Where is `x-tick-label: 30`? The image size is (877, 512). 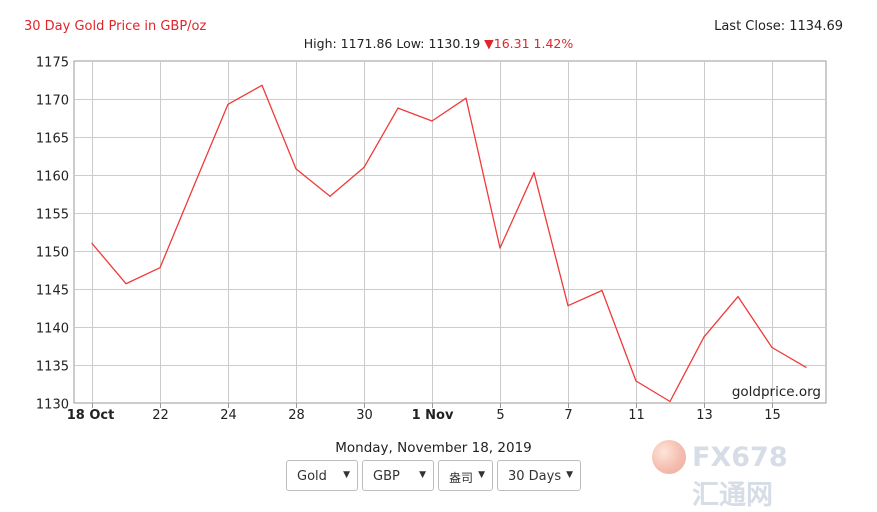 x-tick-label: 30 is located at coordinates (364, 415).